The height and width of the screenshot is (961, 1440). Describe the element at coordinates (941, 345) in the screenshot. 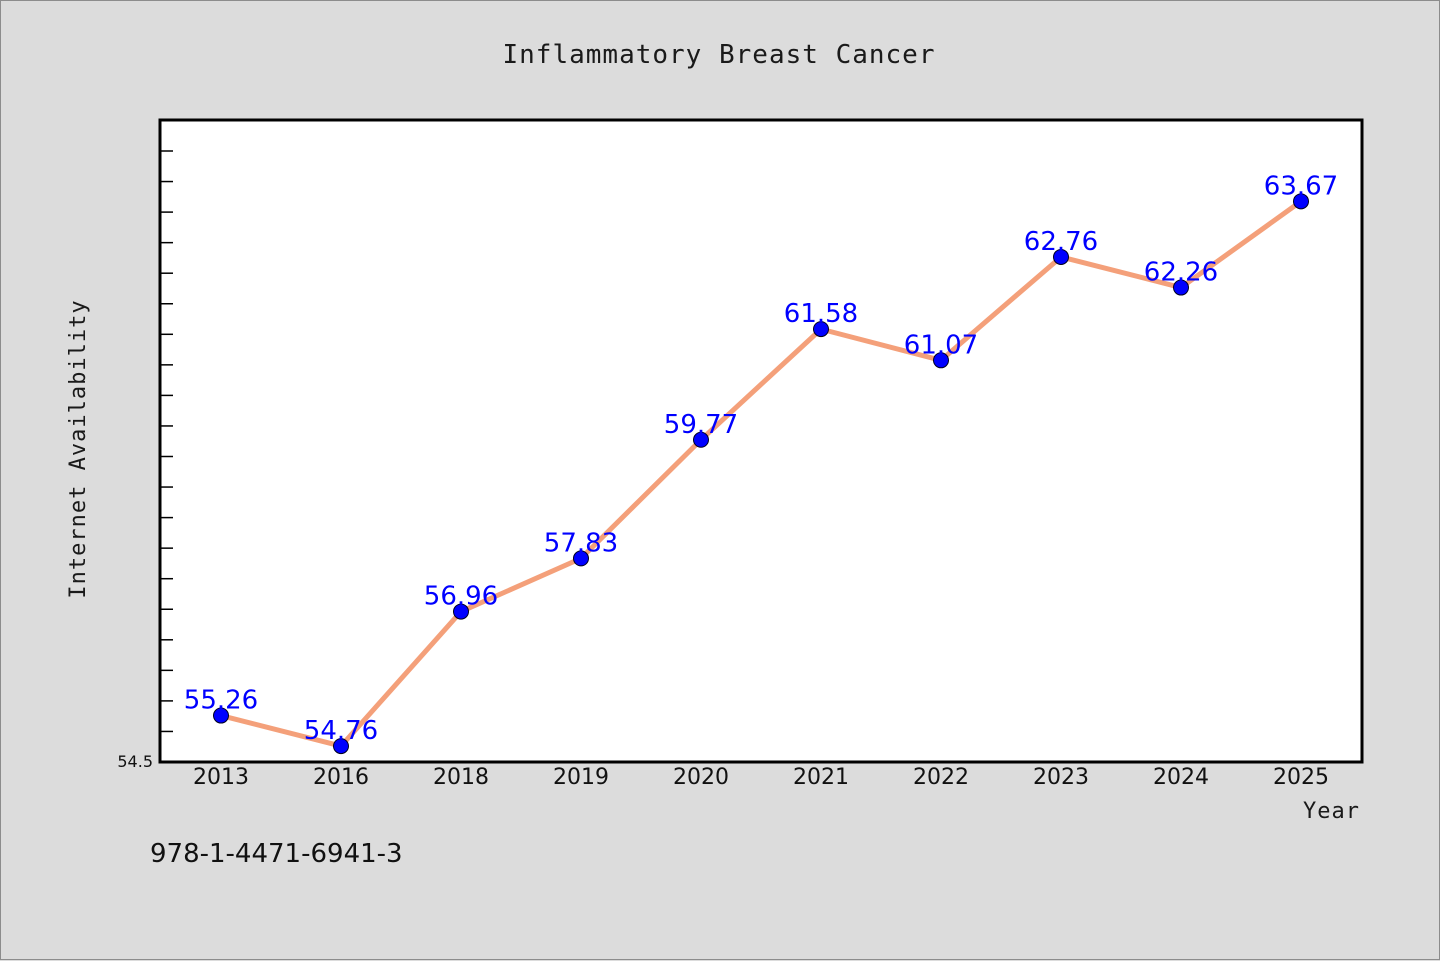

I see `data-label: 61.07` at that location.